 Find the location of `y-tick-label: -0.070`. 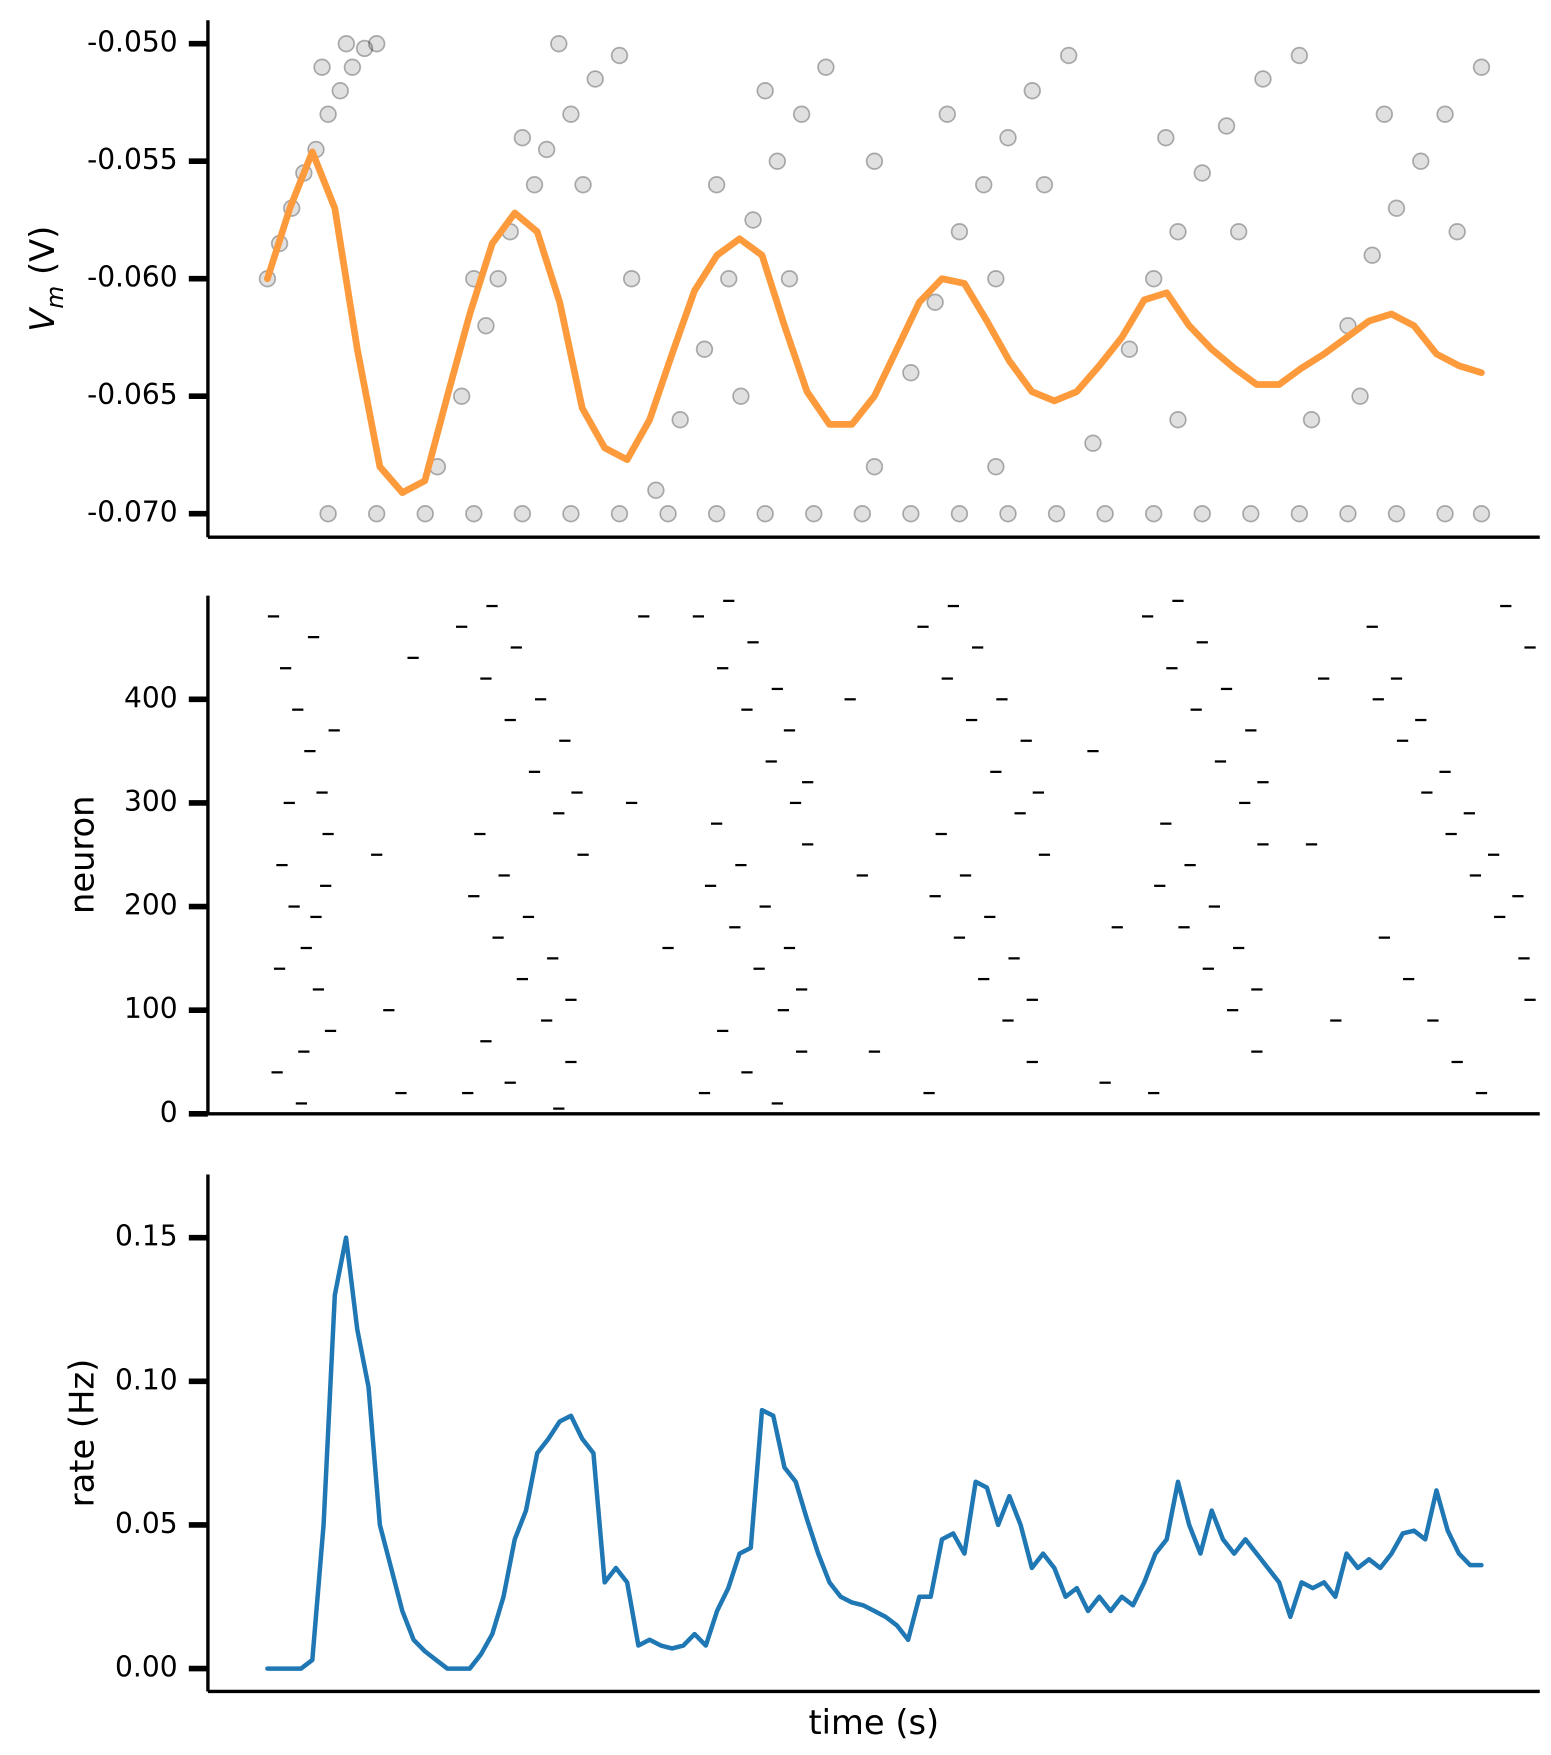

y-tick-label: -0.070 is located at coordinates (132, 512).